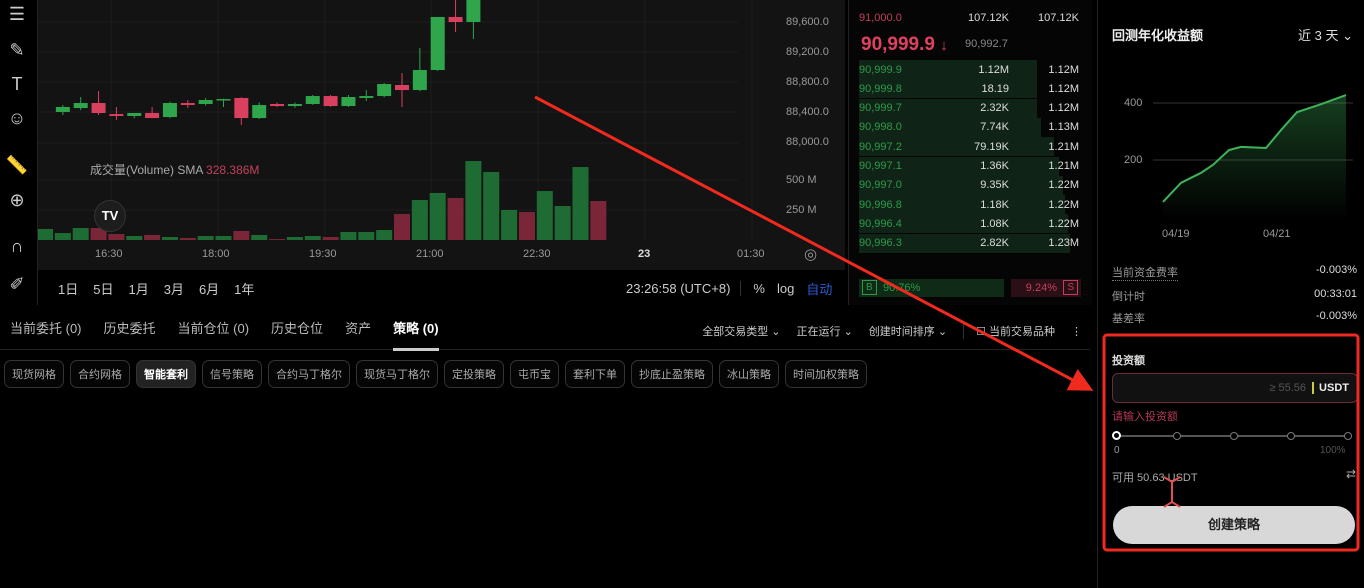 Image resolution: width=1364 pixels, height=588 pixels. I want to click on tab-order-history: 历史委托, so click(129, 328).